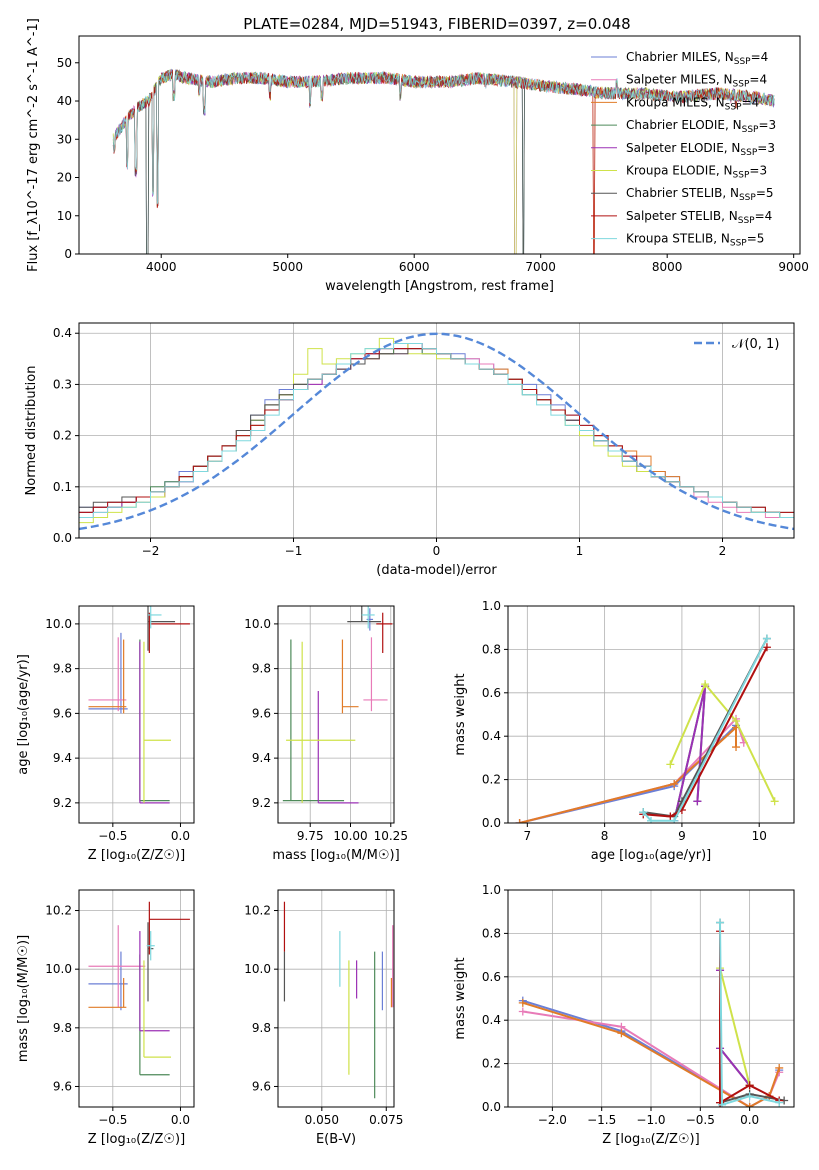 The height and width of the screenshot is (1170, 819). What do you see at coordinates (335, 855) in the screenshot?
I see `x-axis-label: mass [log₁₀(M/M☉)]` at bounding box center [335, 855].